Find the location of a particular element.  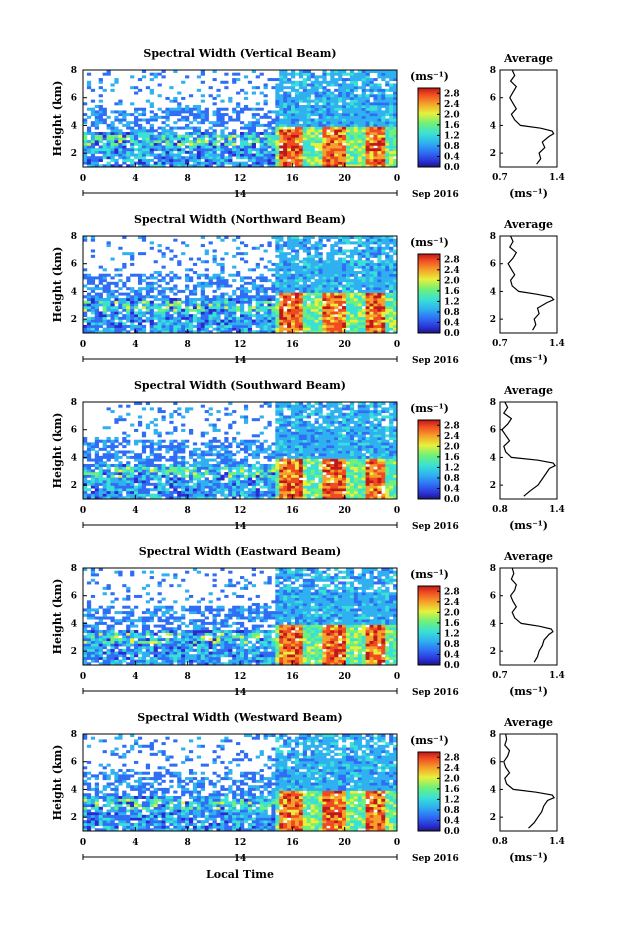

average-y-tick-label: 6 is located at coordinates (493, 99).